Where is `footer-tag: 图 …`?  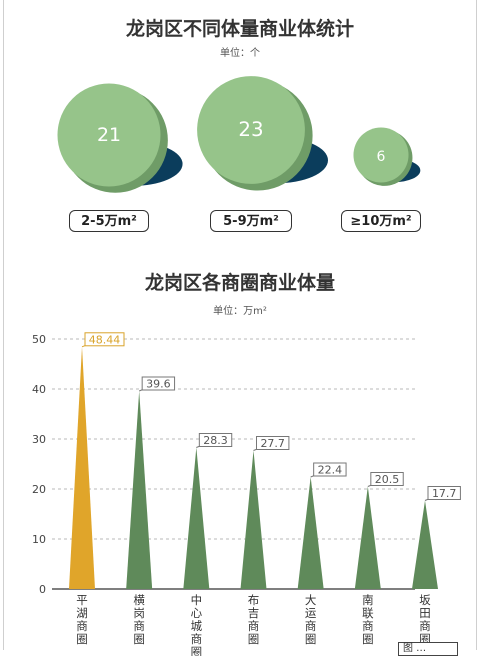
footer-tag: 图 … is located at coordinates (428, 649).